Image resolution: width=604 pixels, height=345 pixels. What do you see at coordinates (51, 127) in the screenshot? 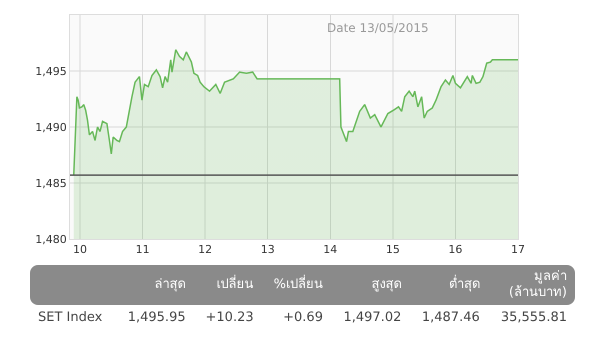
I see `y-tick-label: 1,490` at bounding box center [51, 127].